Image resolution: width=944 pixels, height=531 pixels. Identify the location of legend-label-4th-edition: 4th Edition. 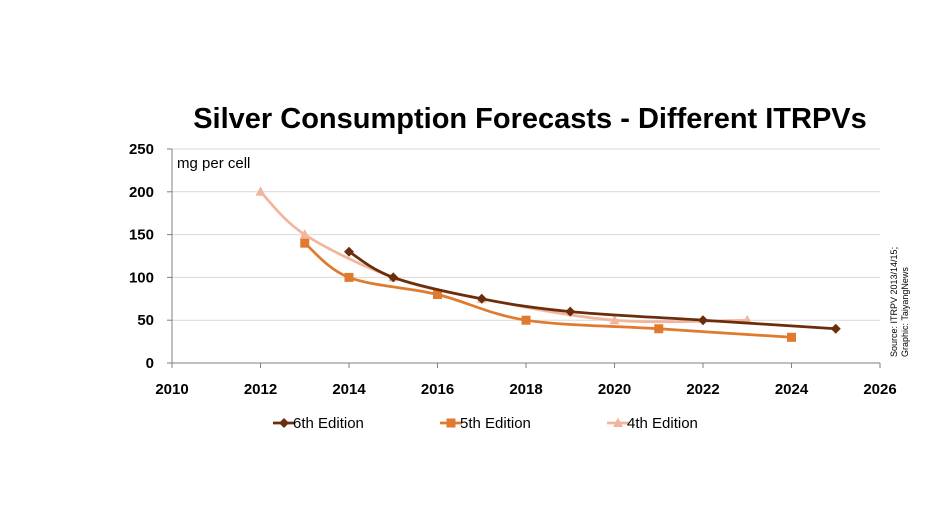
(662, 423).